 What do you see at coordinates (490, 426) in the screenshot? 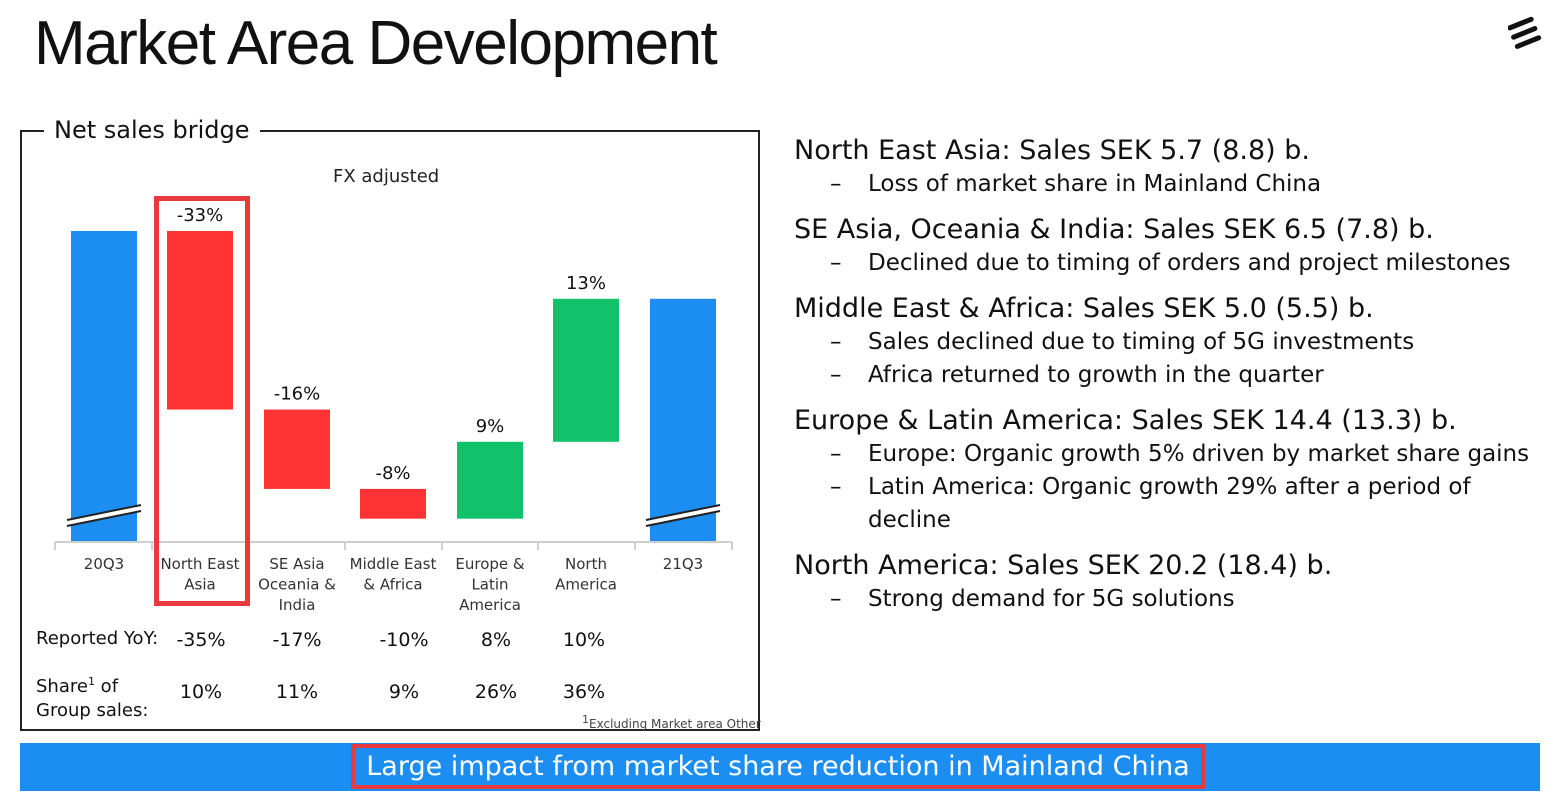
I see `data-label-4: 9%` at bounding box center [490, 426].